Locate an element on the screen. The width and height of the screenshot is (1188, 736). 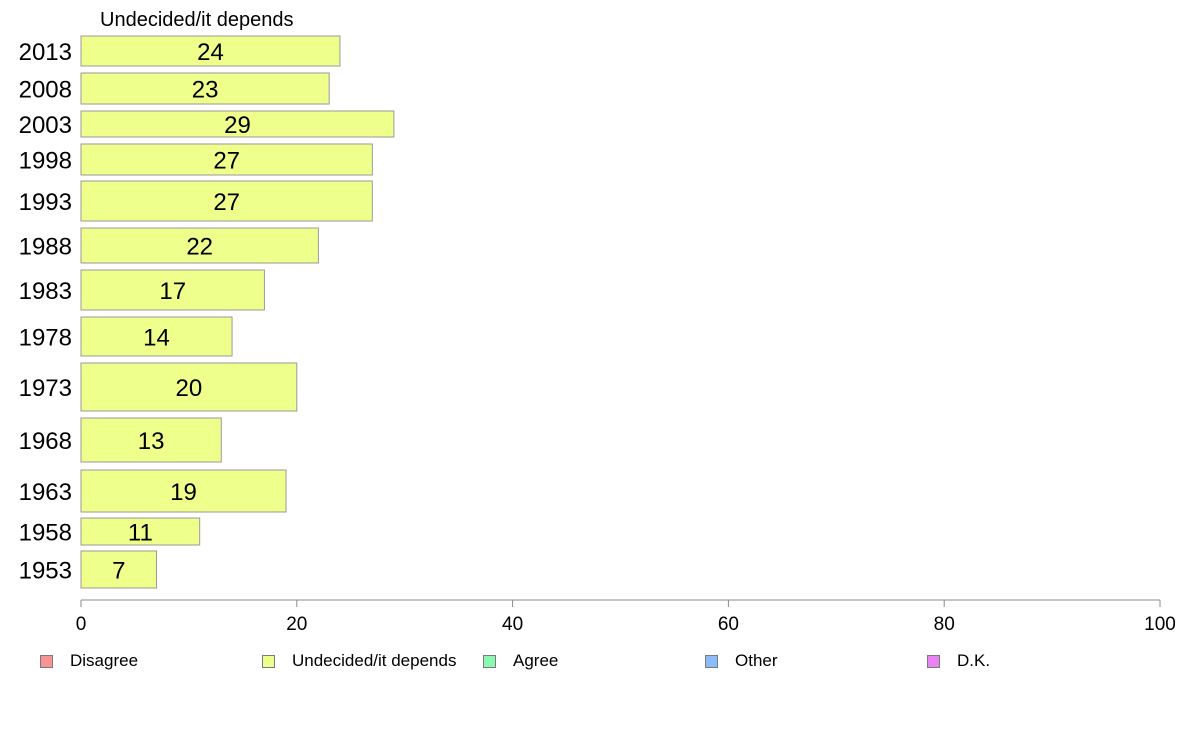
bar-1983 is located at coordinates (172, 290).